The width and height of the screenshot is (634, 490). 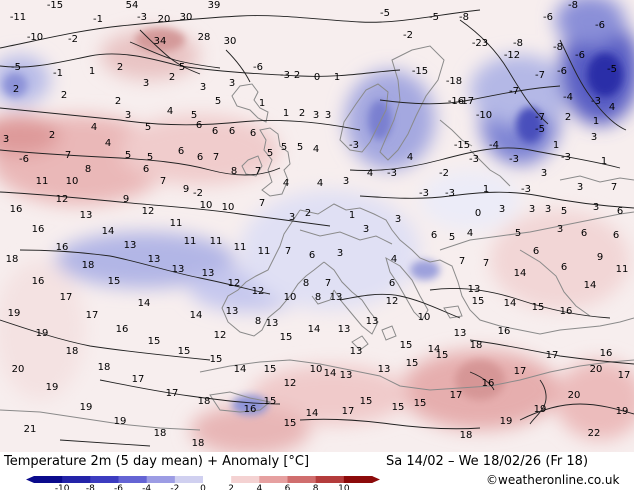 What do you see at coordinates (16, 67) in the screenshot?
I see `isotherm-label: -5` at bounding box center [16, 67].